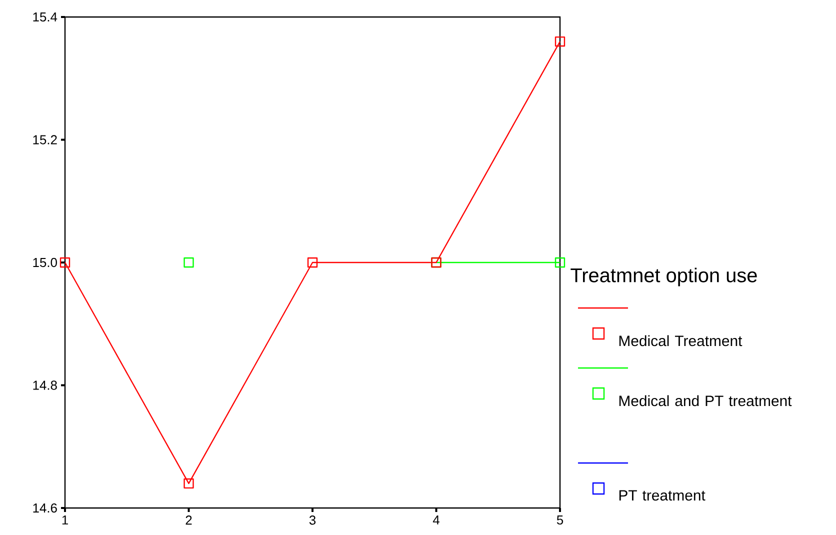 The image size is (836, 535). Describe the element at coordinates (560, 520) in the screenshot. I see `x-tick-label: 5` at that location.